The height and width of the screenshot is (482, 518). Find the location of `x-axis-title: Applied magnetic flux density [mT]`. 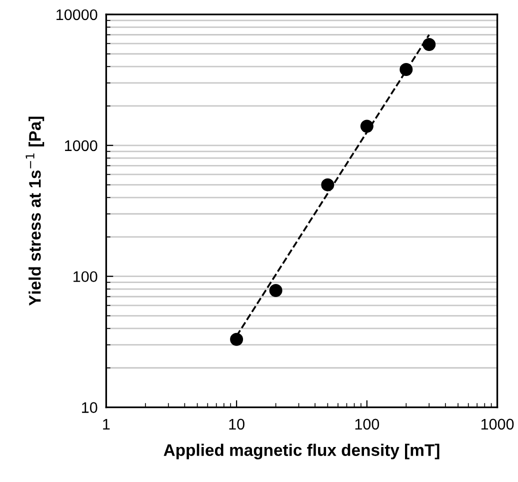

x-axis-title: Applied magnetic flux density [mT] is located at coordinates (302, 452).